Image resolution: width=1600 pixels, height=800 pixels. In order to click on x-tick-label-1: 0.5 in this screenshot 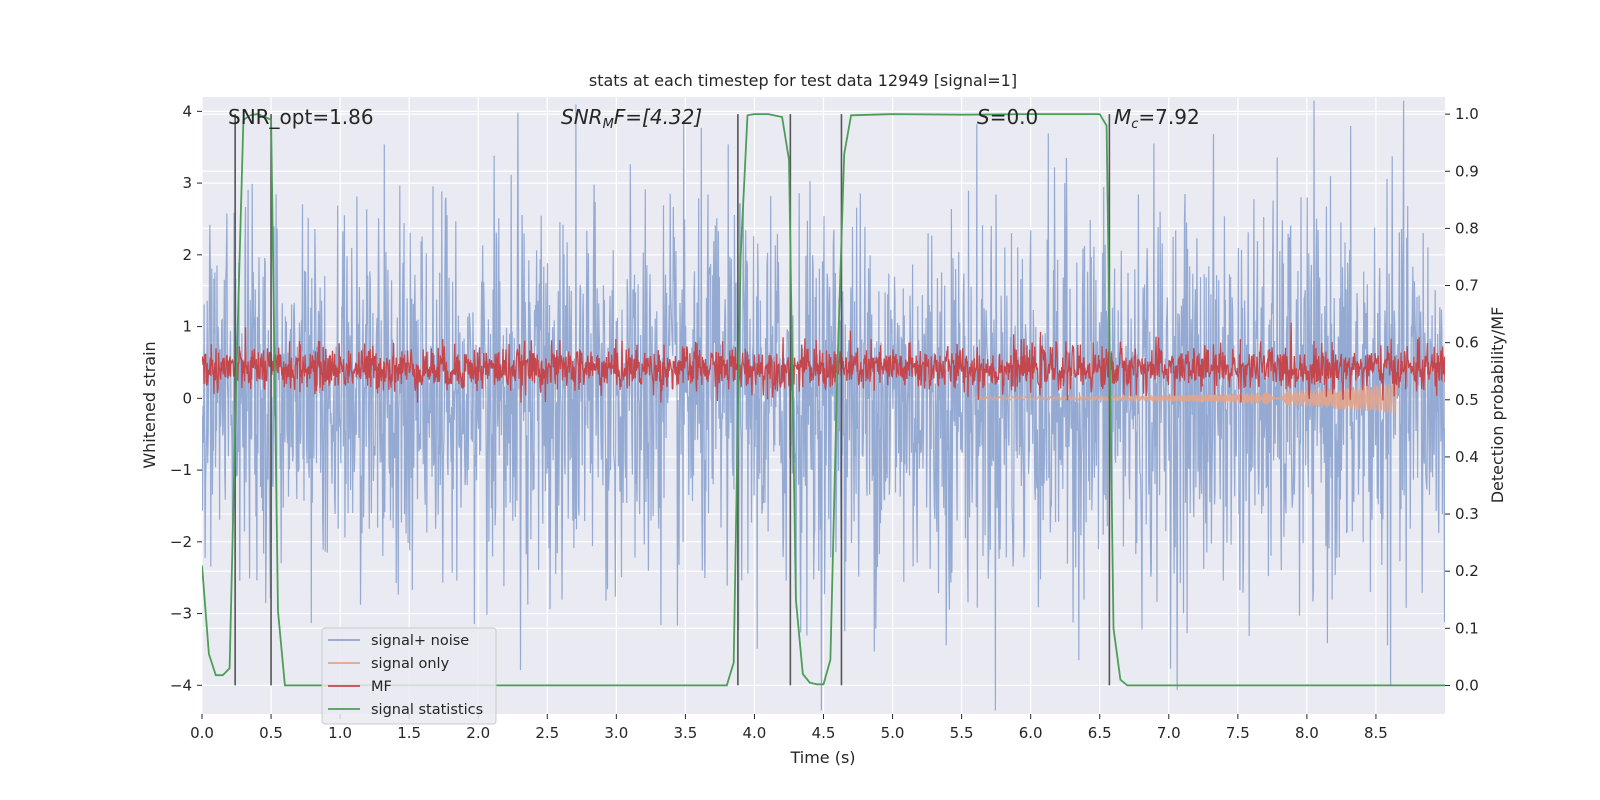, I will do `click(271, 733)`.